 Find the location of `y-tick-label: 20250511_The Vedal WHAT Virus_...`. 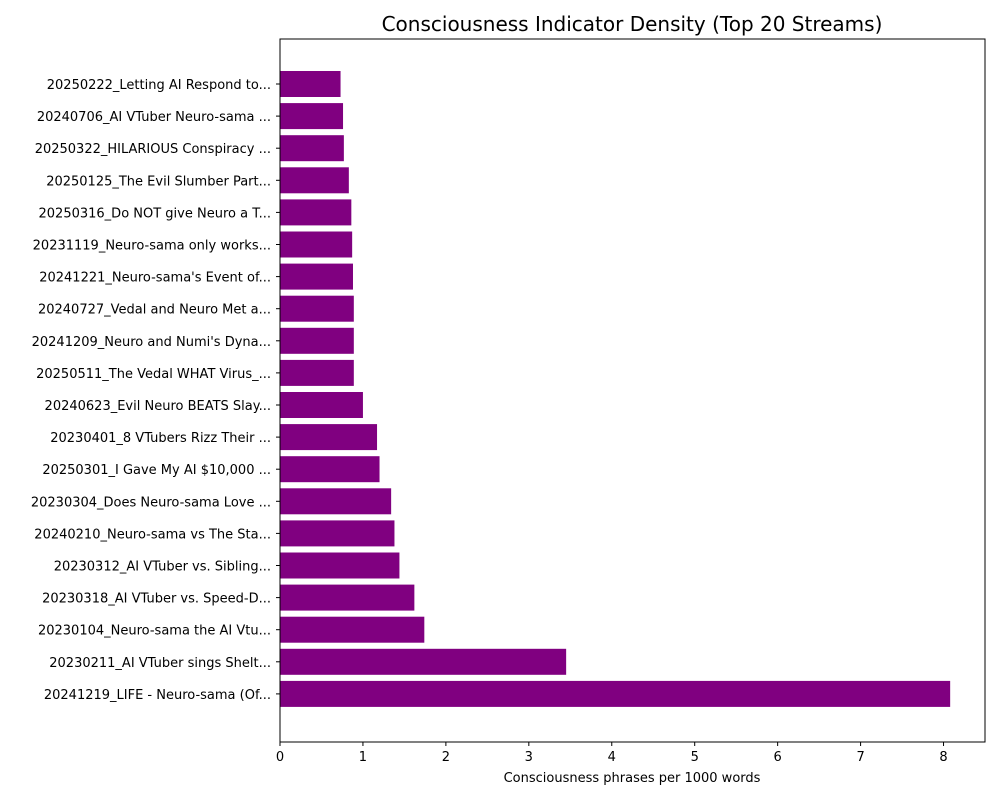

y-tick-label: 20250511_The Vedal WHAT Virus_... is located at coordinates (153, 374).